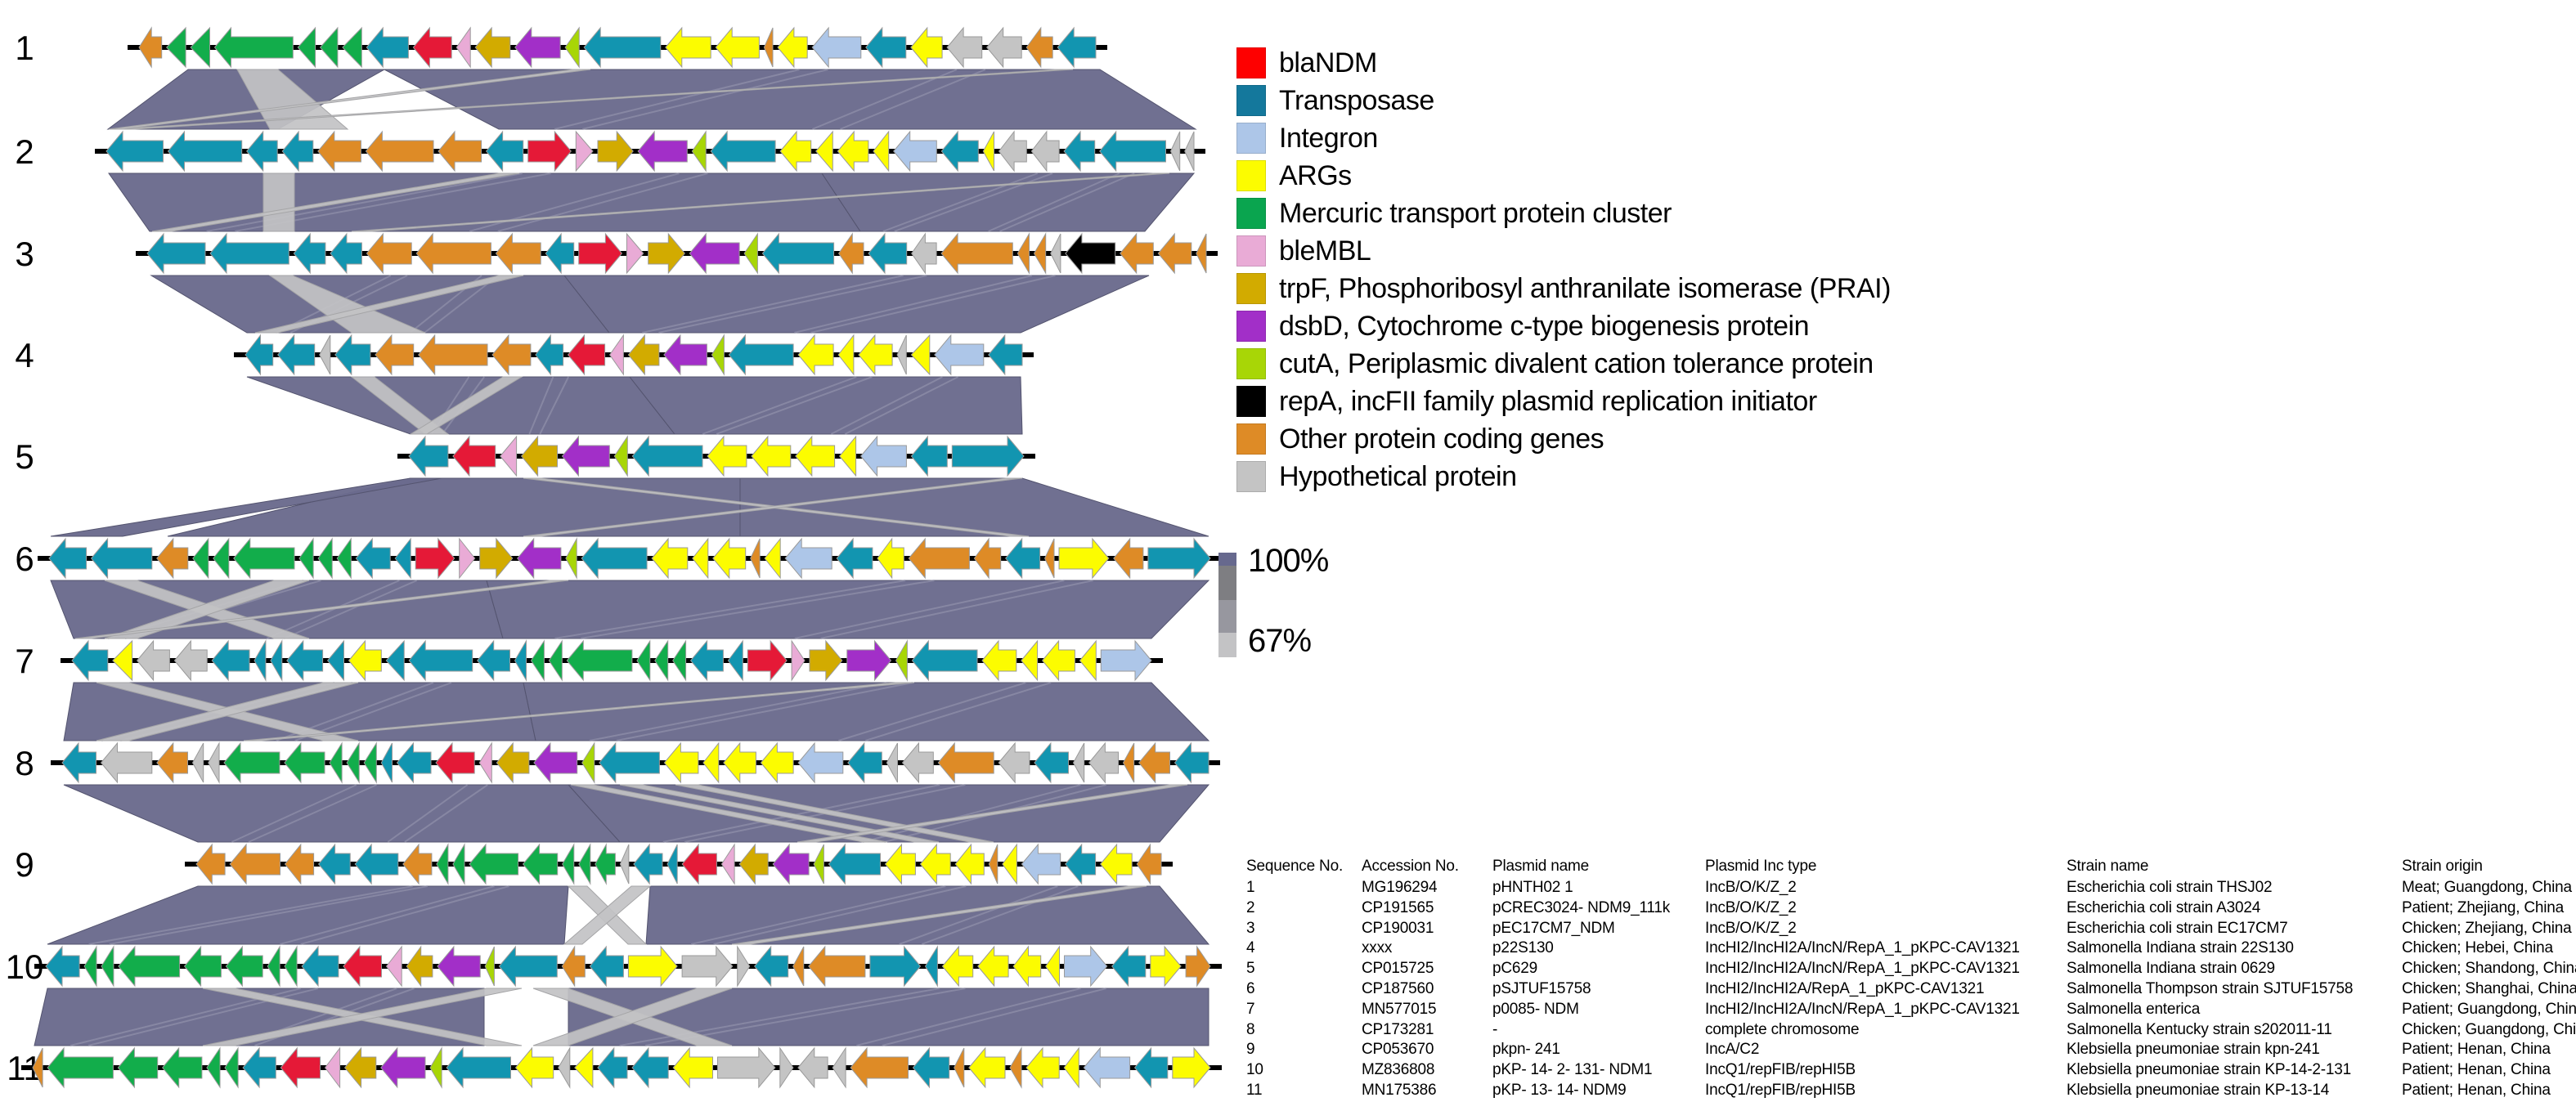 The image size is (2576, 1102). I want to click on table-cell: Klebsiella pneumoniae strain KP-14-2-131, so click(2209, 1070).